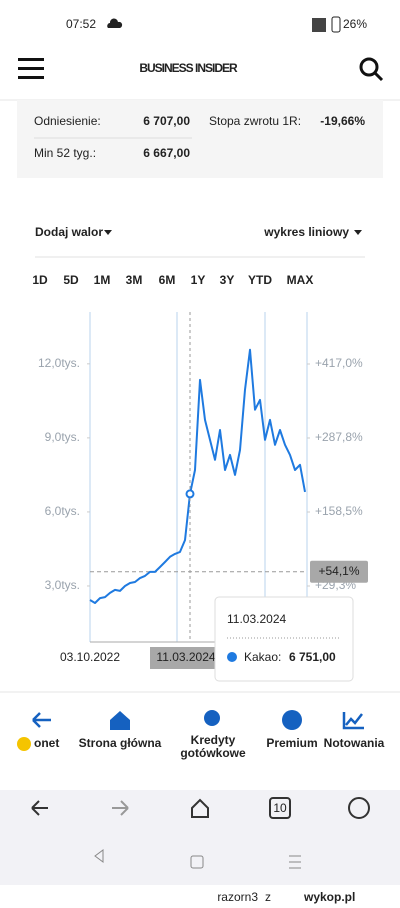 This screenshot has height=908, width=400. I want to click on y-tick-label: 3,0tys., so click(62, 585).